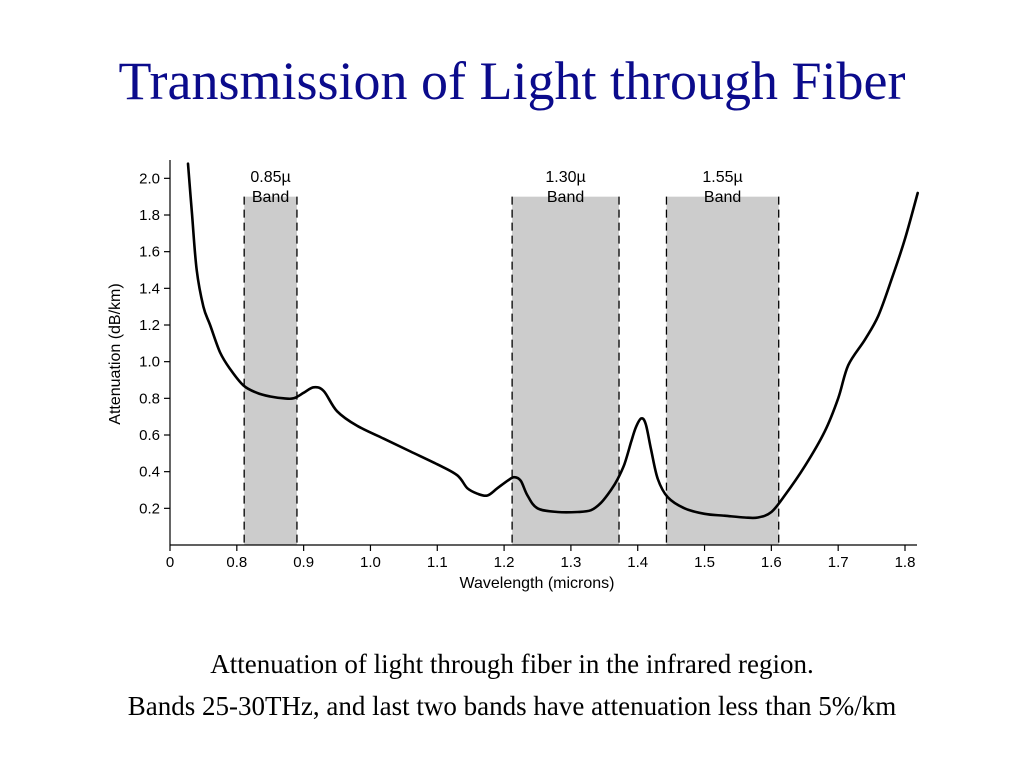 The height and width of the screenshot is (768, 1024). I want to click on x-tick-label: 1.7, so click(838, 562).